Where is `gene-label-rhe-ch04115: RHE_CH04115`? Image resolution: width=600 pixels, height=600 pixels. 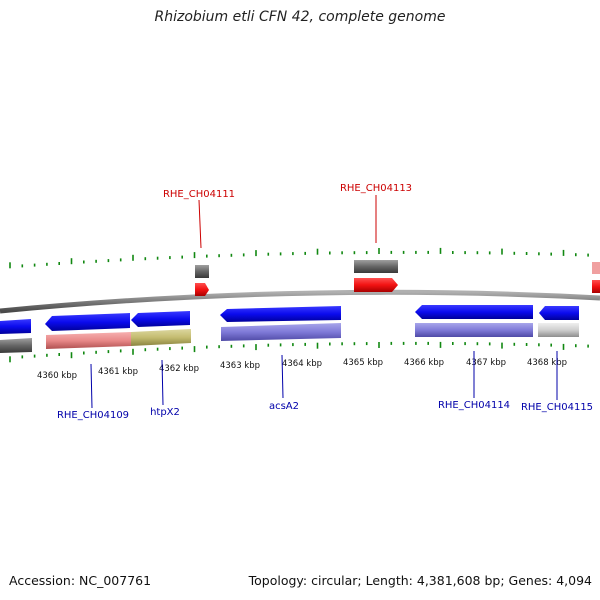
gene-label-rhe-ch04115: RHE_CH04115 is located at coordinates (557, 407).